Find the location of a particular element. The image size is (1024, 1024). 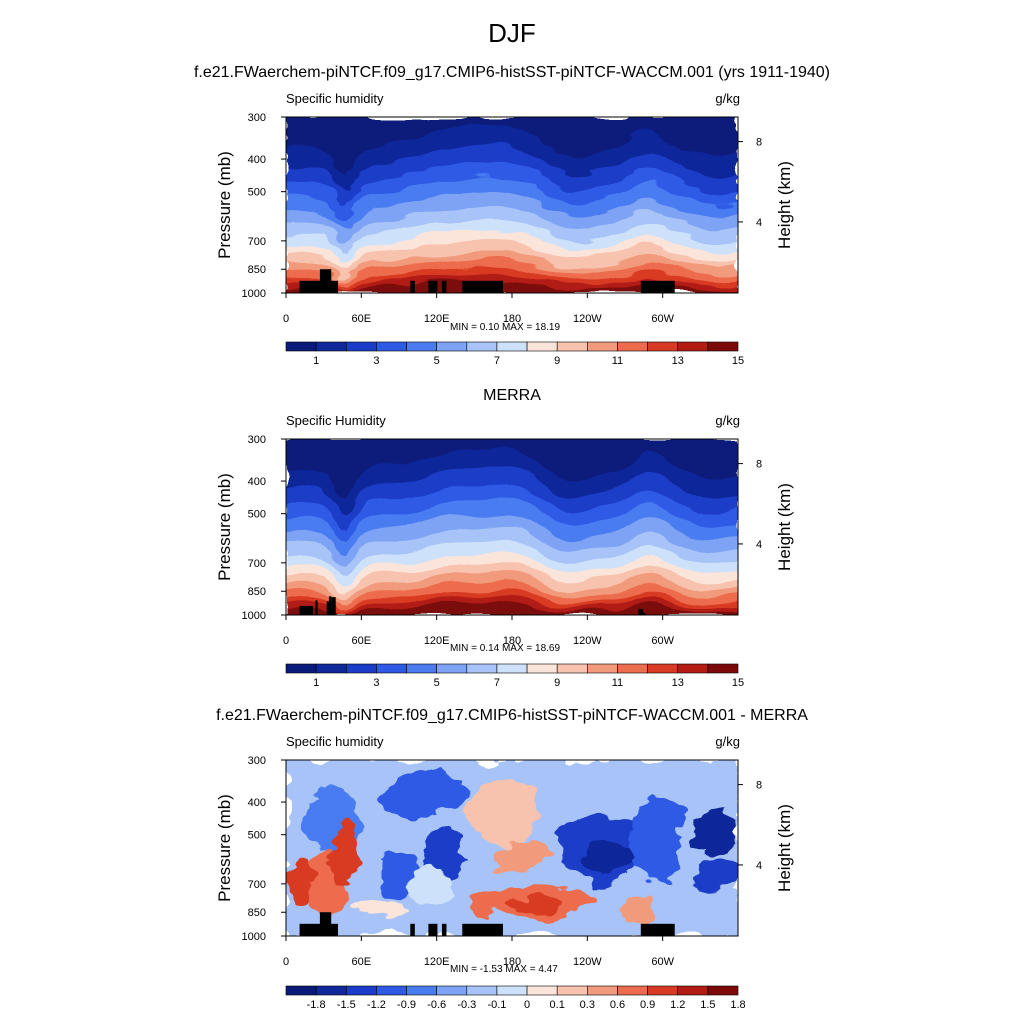

panel-3-minmax: MIN = -1.53 MAX = 4.47 is located at coordinates (504, 969).